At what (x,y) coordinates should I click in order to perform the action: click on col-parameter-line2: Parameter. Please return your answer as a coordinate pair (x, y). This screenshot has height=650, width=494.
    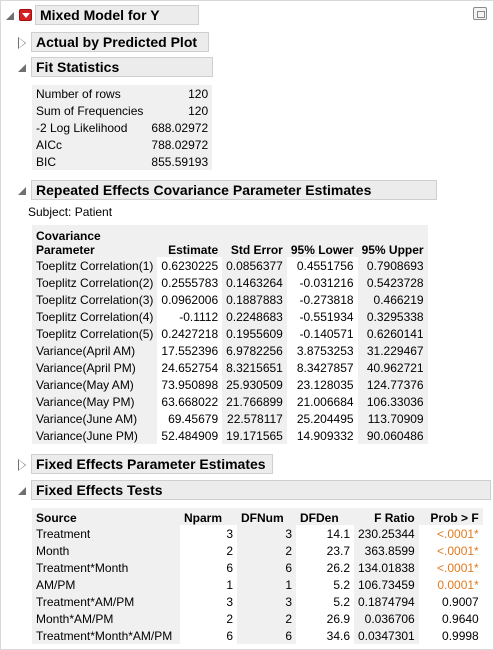
    Looking at the image, I should click on (65, 250).